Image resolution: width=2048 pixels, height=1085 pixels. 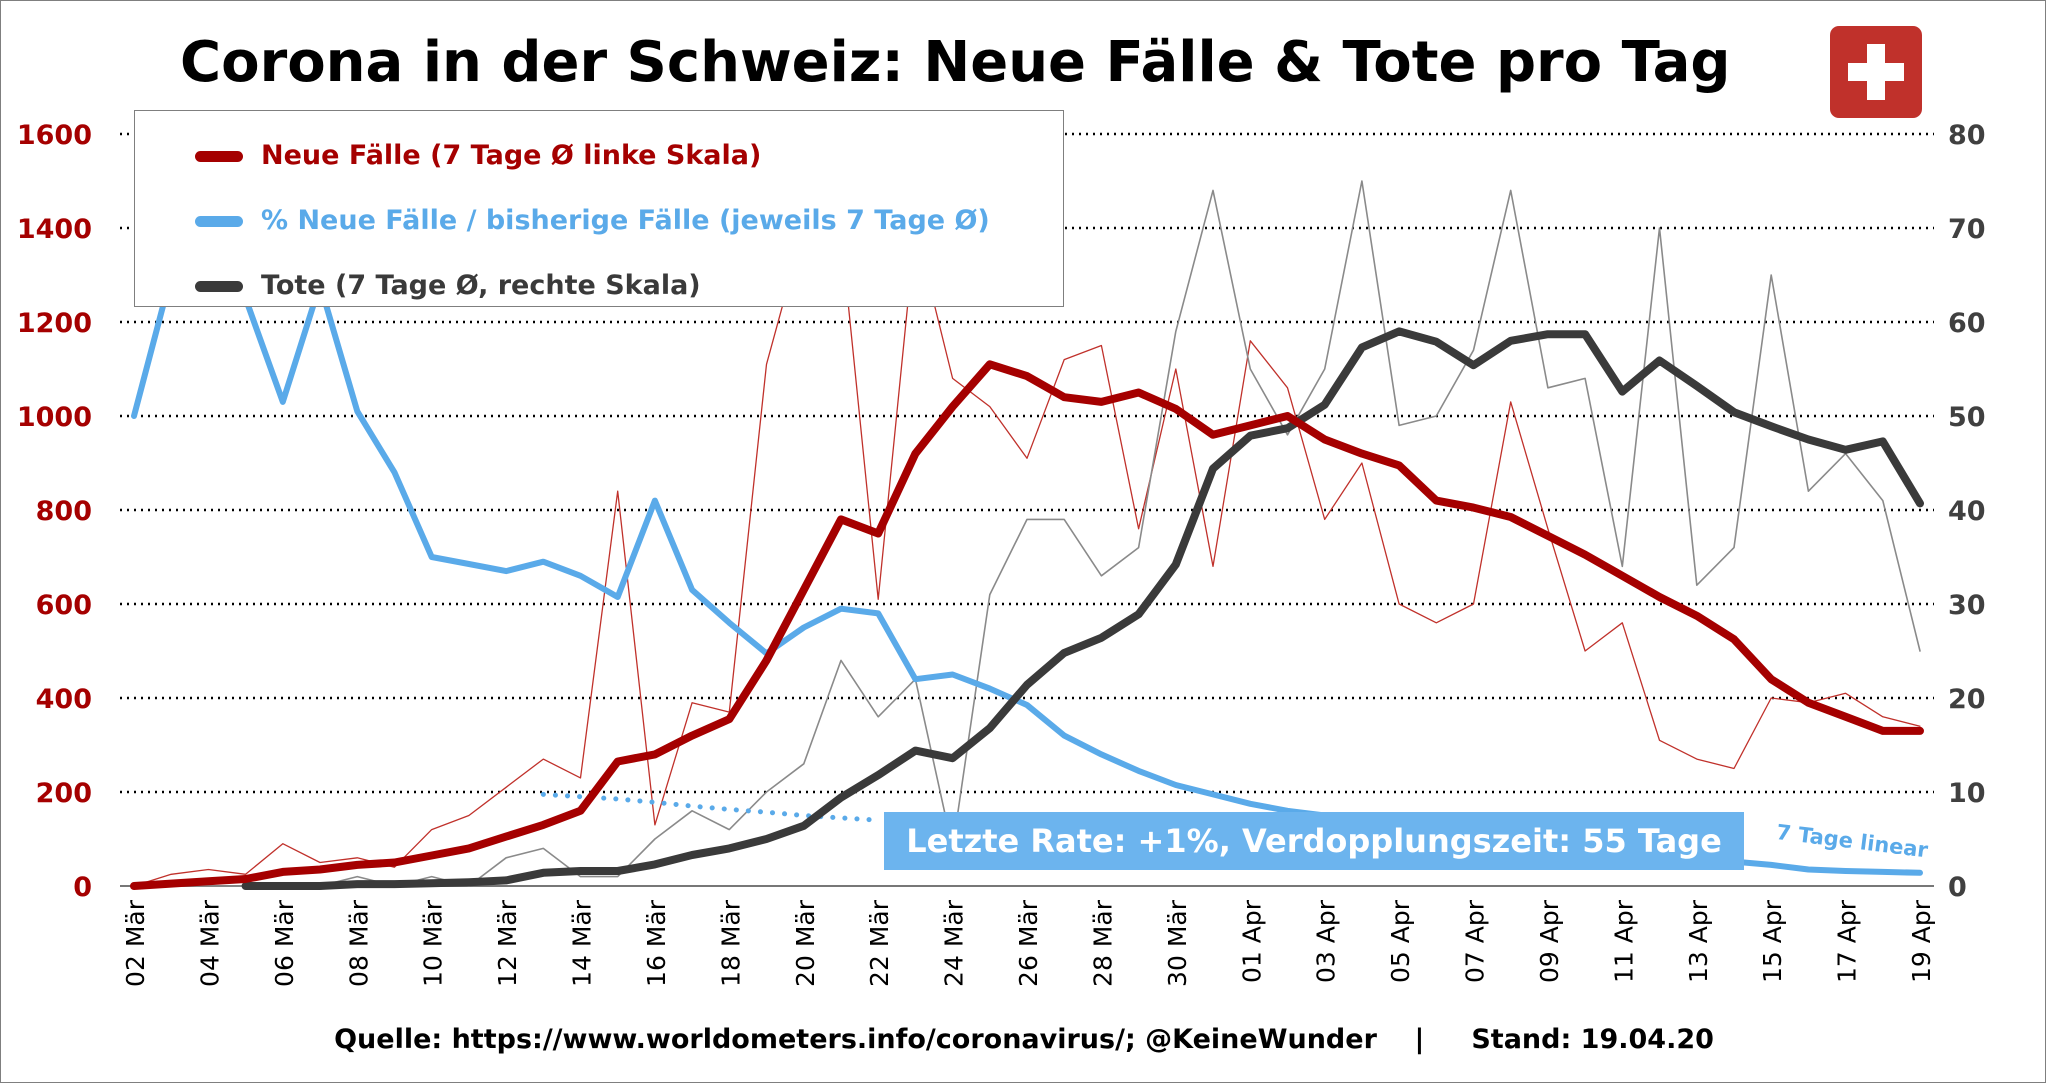 What do you see at coordinates (219, 286) in the screenshot?
I see `legend-swatch-deaths` at bounding box center [219, 286].